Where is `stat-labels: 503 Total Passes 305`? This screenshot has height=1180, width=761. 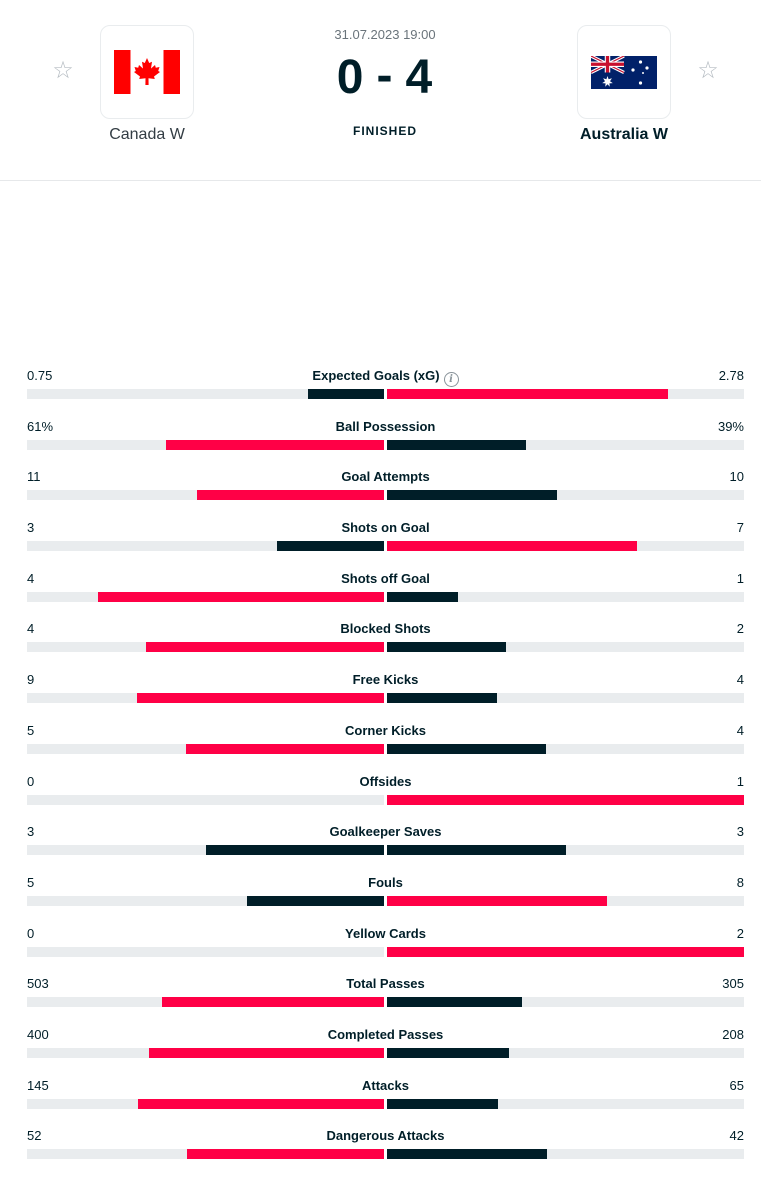 stat-labels: 503 Total Passes 305 is located at coordinates (385, 984).